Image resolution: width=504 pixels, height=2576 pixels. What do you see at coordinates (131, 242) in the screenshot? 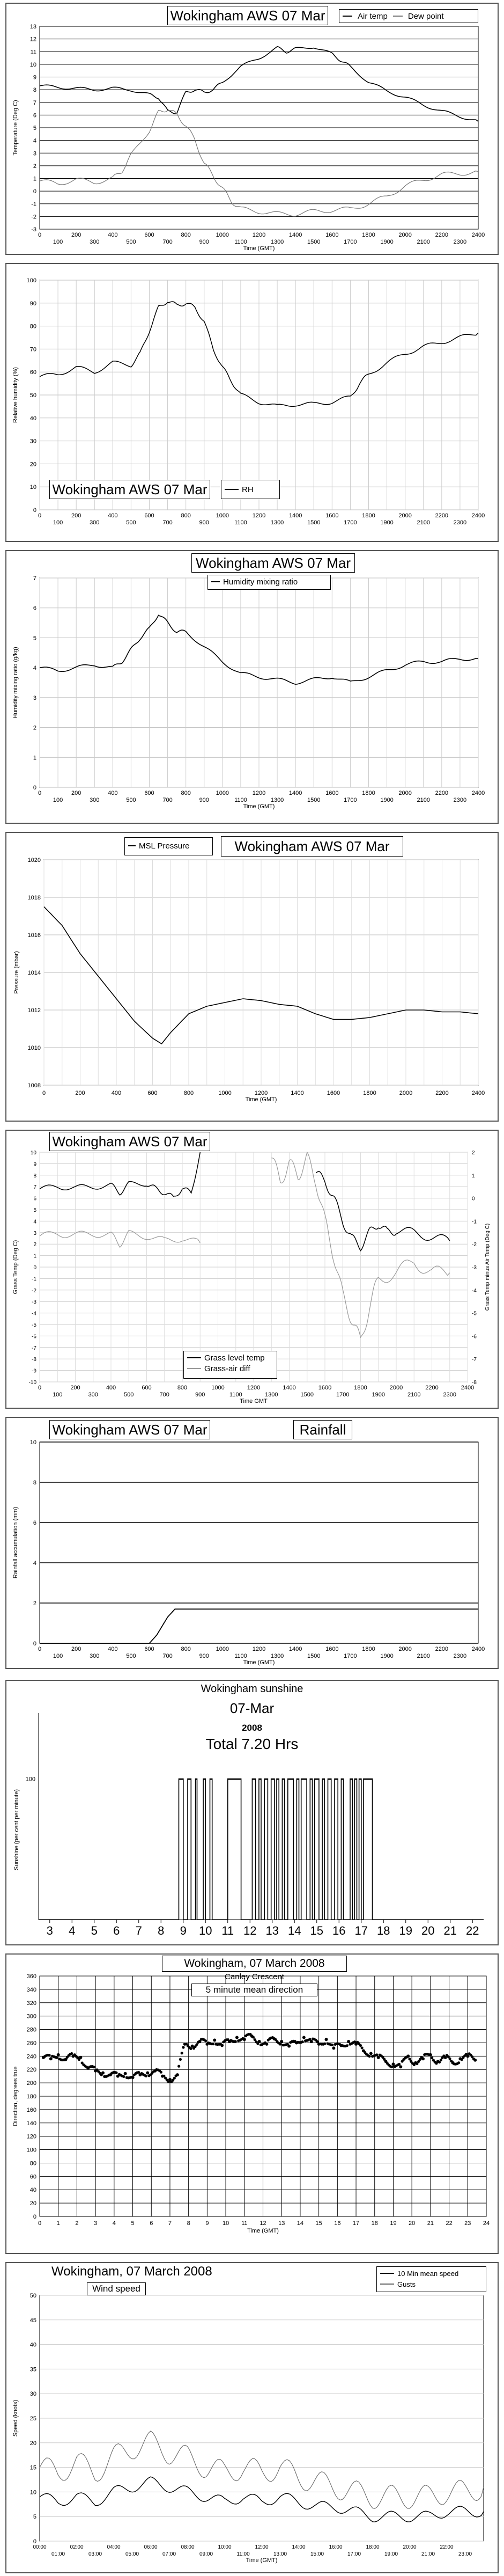
I see `x-tick-label: 500` at bounding box center [131, 242].